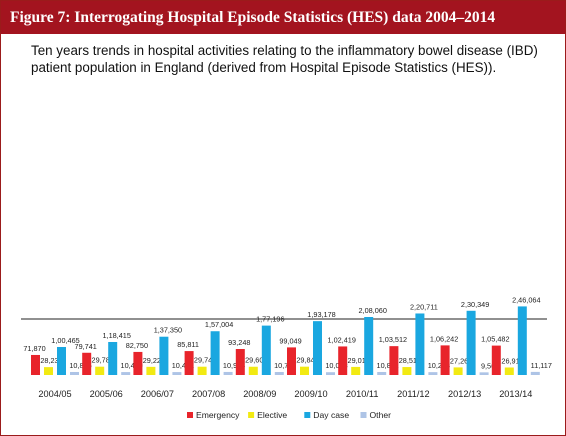 This screenshot has width=566, height=436. What do you see at coordinates (341, 339) in the screenshot?
I see `data-label-emergency-2010-11: 1,02,419` at bounding box center [341, 339].